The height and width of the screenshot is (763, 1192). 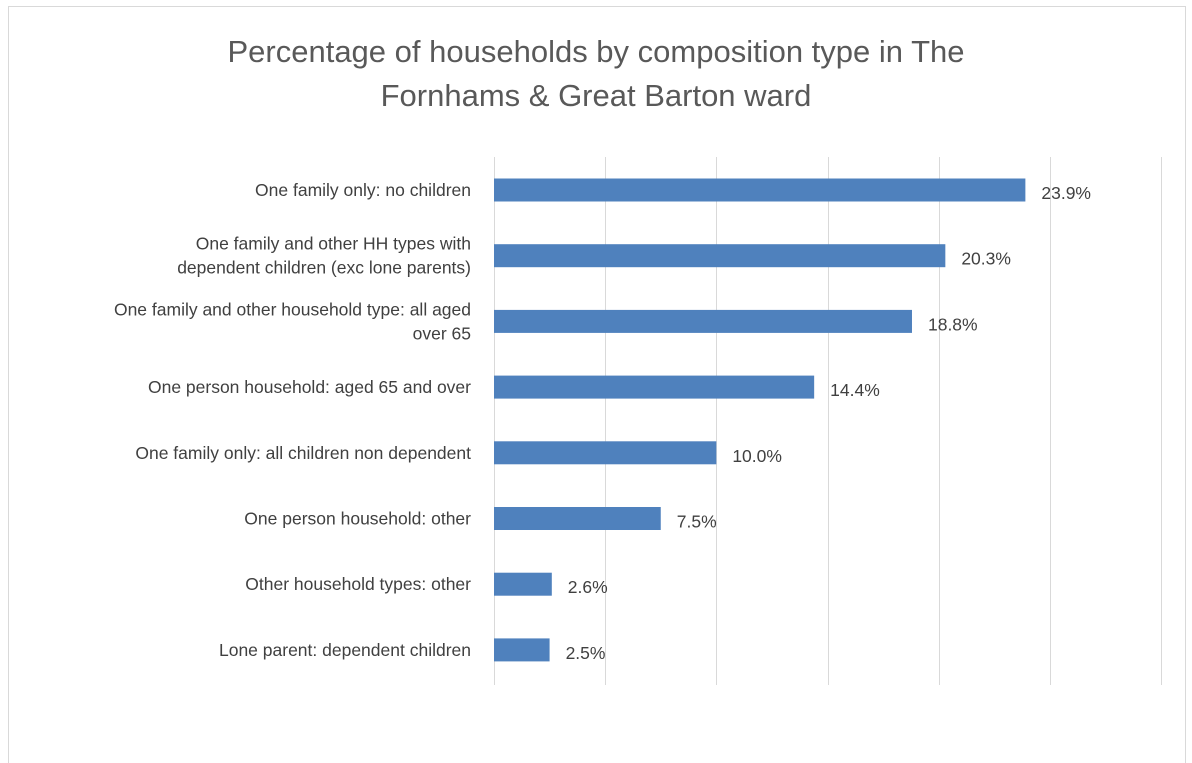 I want to click on category-label: Lone parent: dependent children, so click(x=345, y=650).